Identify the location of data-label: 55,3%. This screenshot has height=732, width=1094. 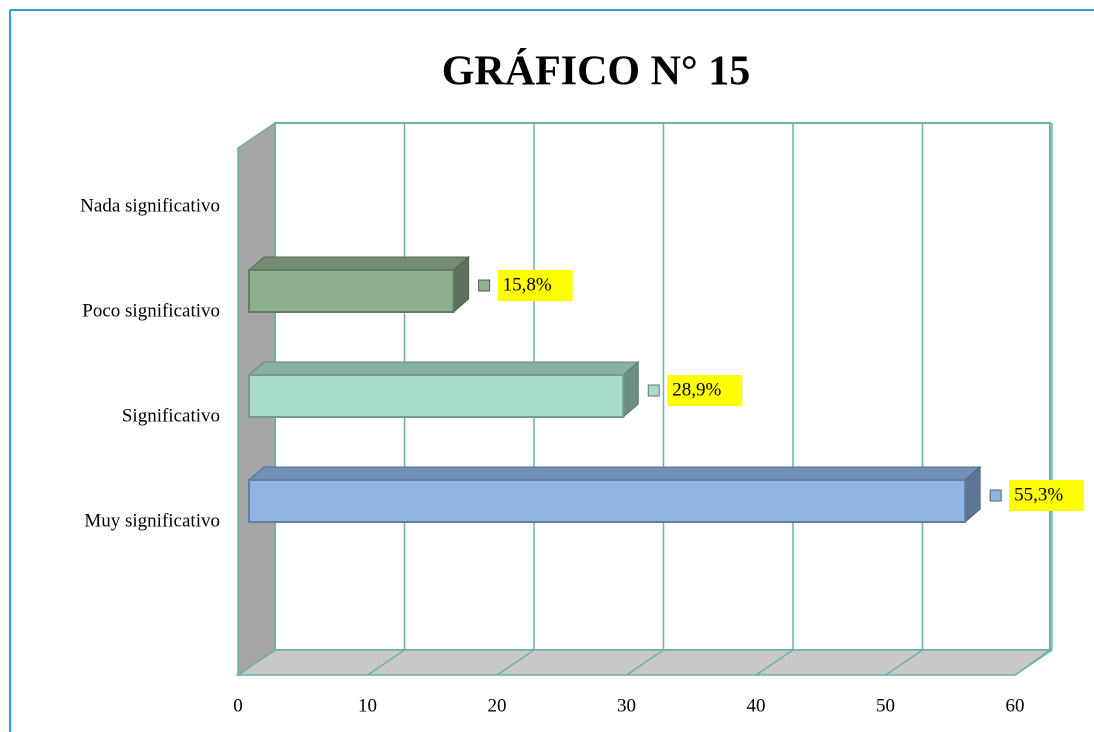
(1038, 494).